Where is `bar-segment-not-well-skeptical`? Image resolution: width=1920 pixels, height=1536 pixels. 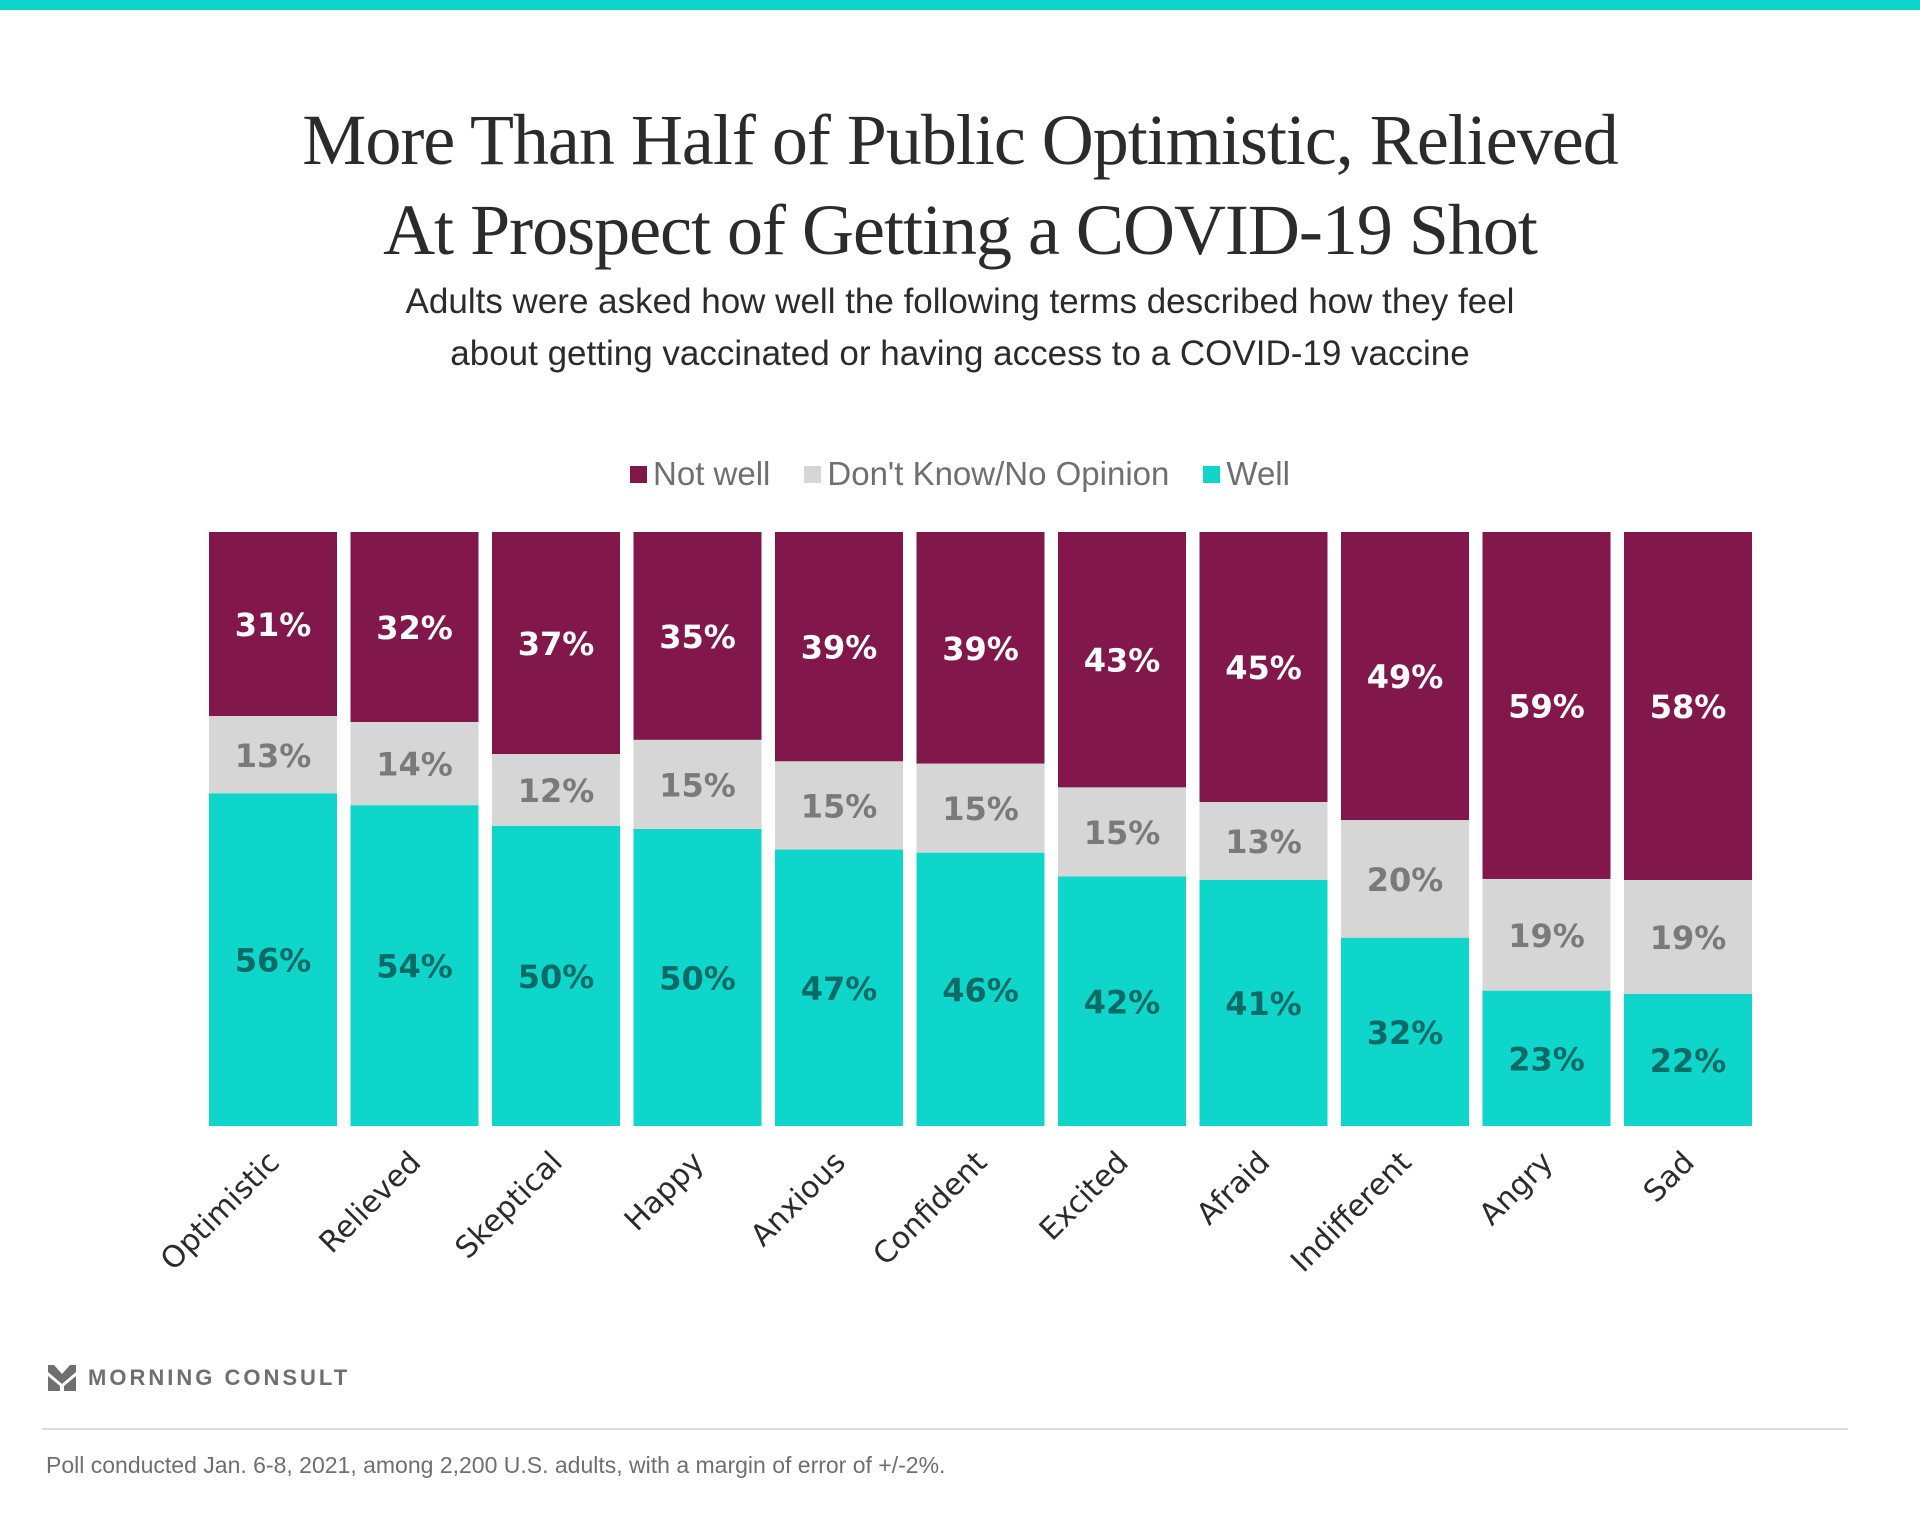
bar-segment-not-well-skeptical is located at coordinates (556, 643).